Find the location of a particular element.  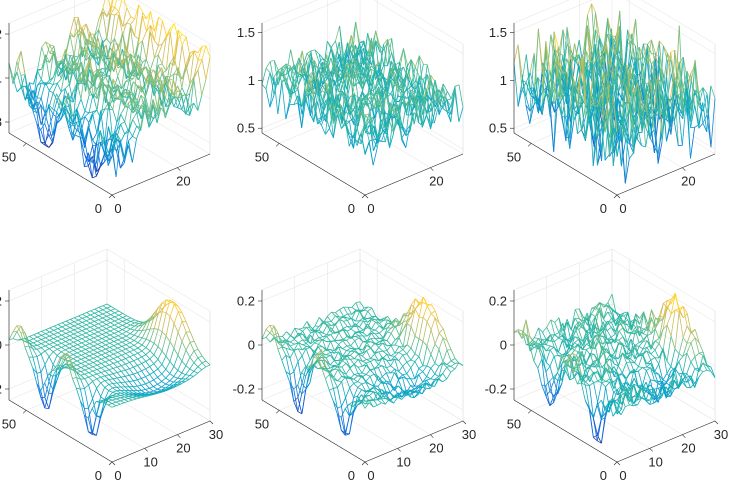

x-tick-label: 20 is located at coordinates (183, 181).